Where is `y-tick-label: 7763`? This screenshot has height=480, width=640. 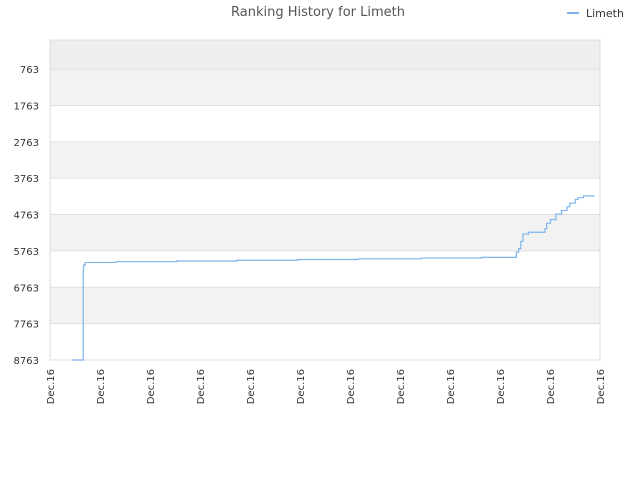
y-tick-label: 7763 is located at coordinates (26, 325).